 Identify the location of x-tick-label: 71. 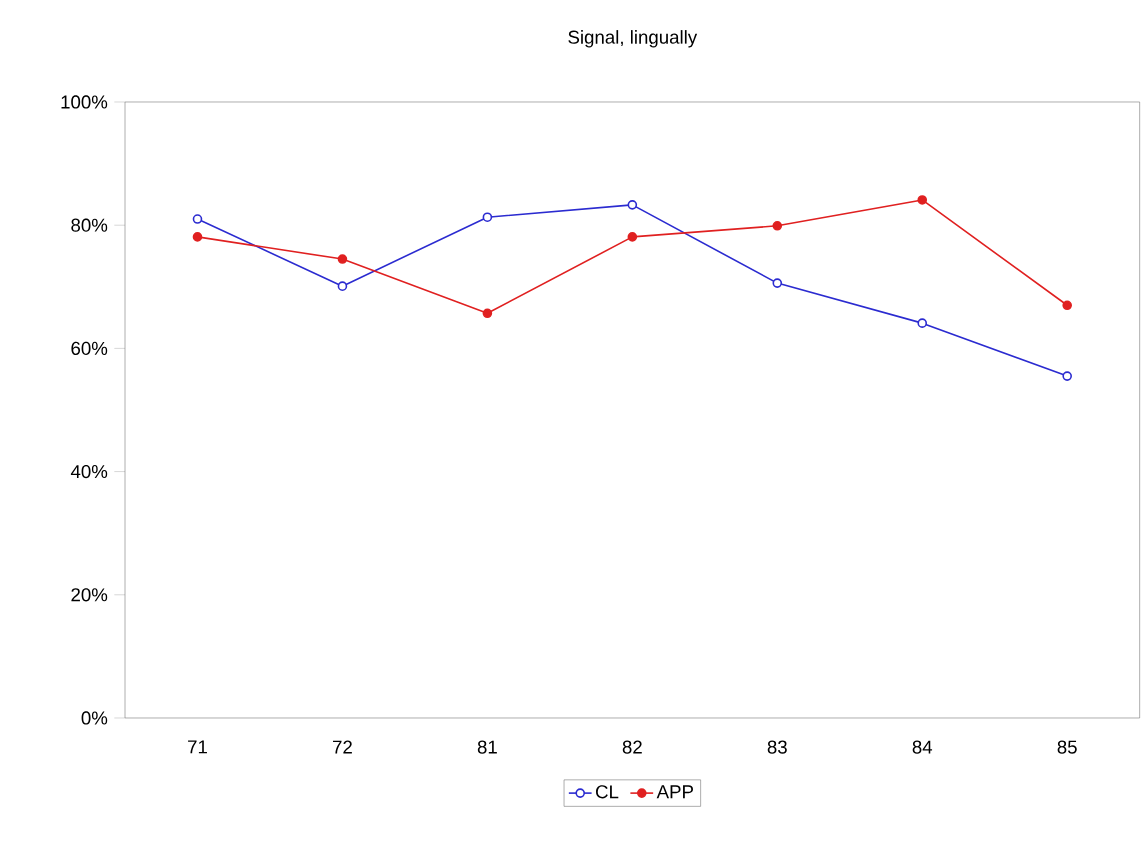
(197, 747).